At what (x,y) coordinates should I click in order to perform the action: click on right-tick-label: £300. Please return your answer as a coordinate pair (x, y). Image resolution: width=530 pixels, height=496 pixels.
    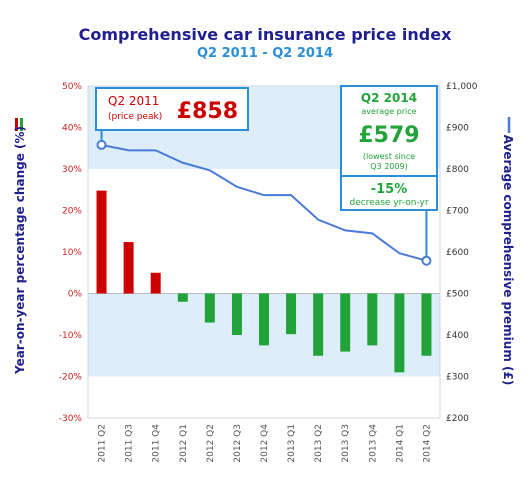
    Looking at the image, I should click on (457, 378).